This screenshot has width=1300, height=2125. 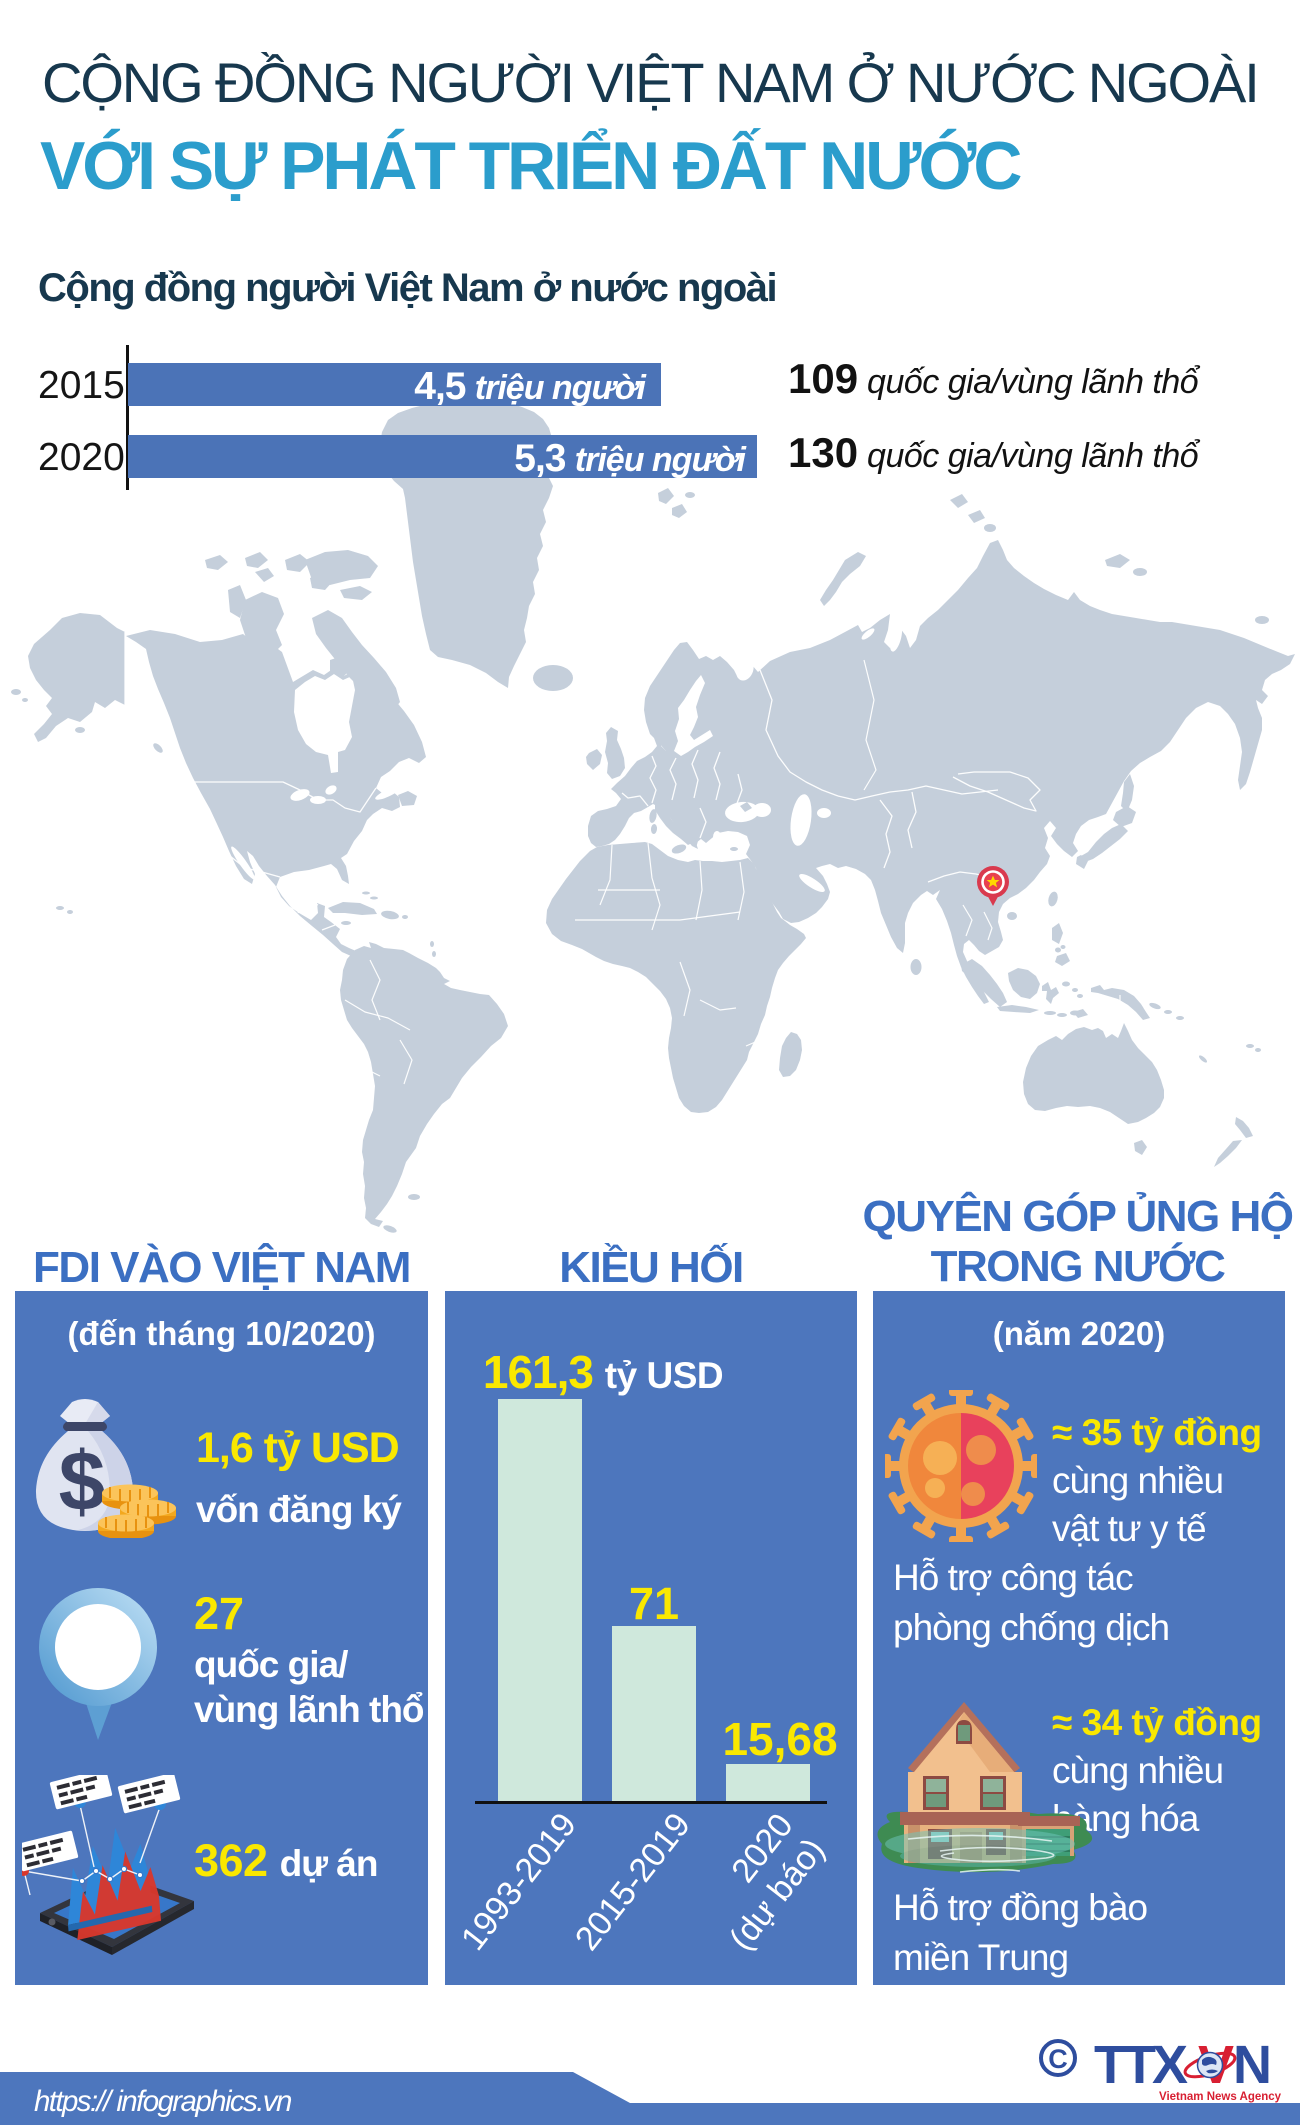 I want to click on svg-text: N, so click(x=1252, y=2065).